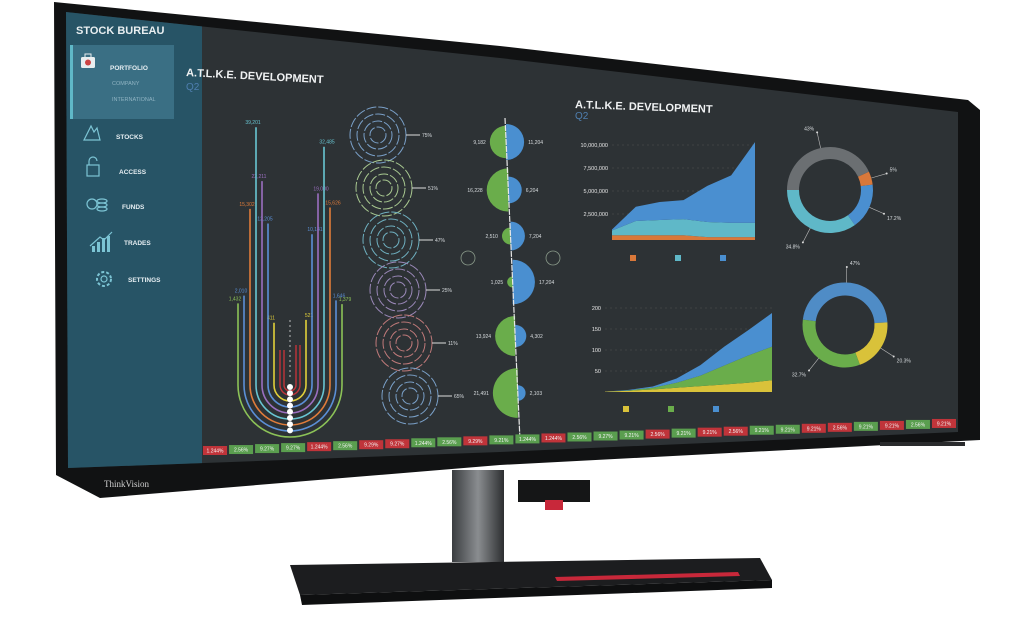  What do you see at coordinates (115, 205) in the screenshot?
I see `sidebar-item-funds: FUNDS` at bounding box center [115, 205].